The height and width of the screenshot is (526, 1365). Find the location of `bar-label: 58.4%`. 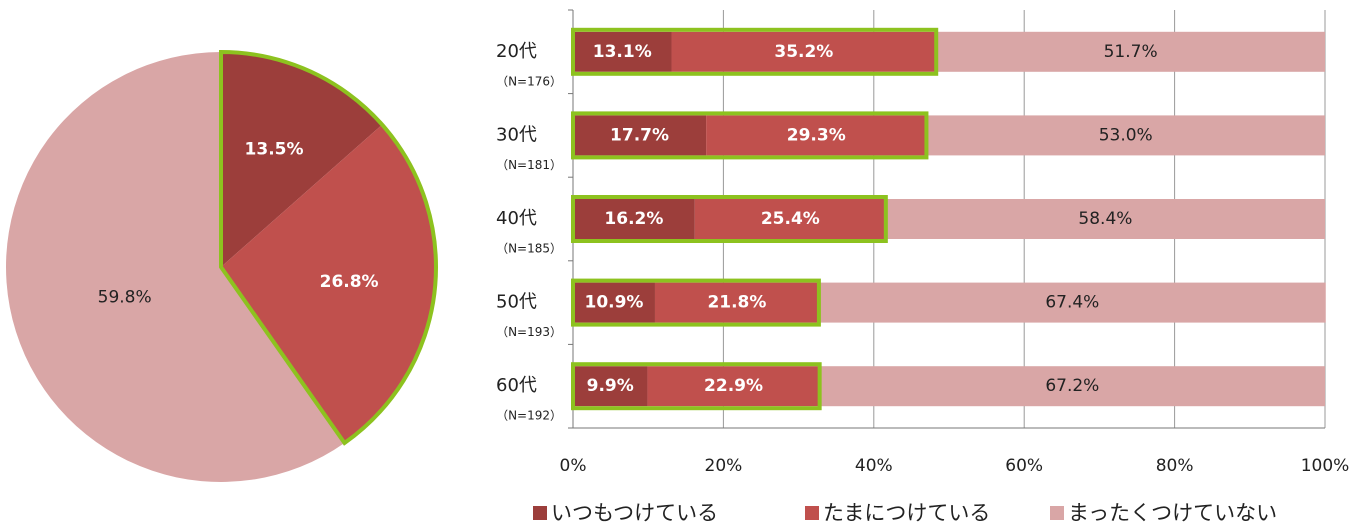

bar-label: 58.4% is located at coordinates (1105, 219).